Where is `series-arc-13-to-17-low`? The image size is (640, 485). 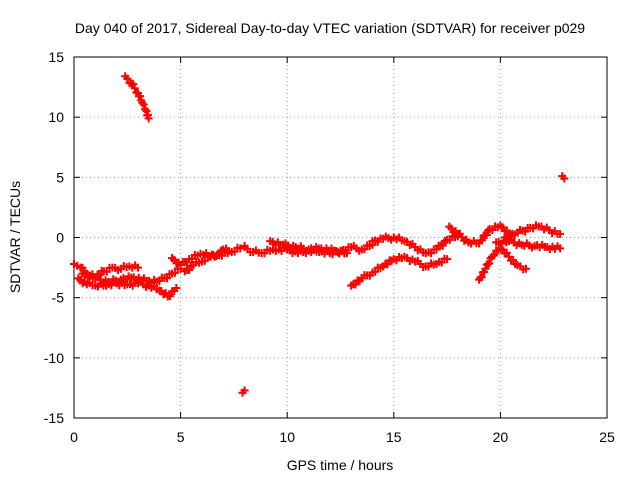 series-arc-13-to-17-low is located at coordinates (399, 271).